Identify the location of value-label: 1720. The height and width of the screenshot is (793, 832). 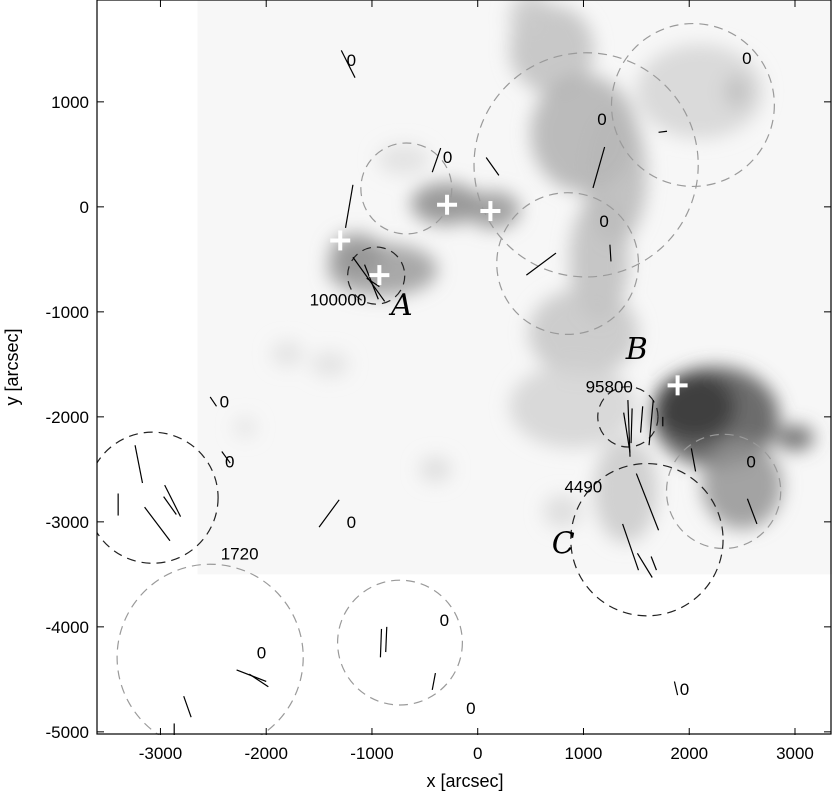
(240, 554).